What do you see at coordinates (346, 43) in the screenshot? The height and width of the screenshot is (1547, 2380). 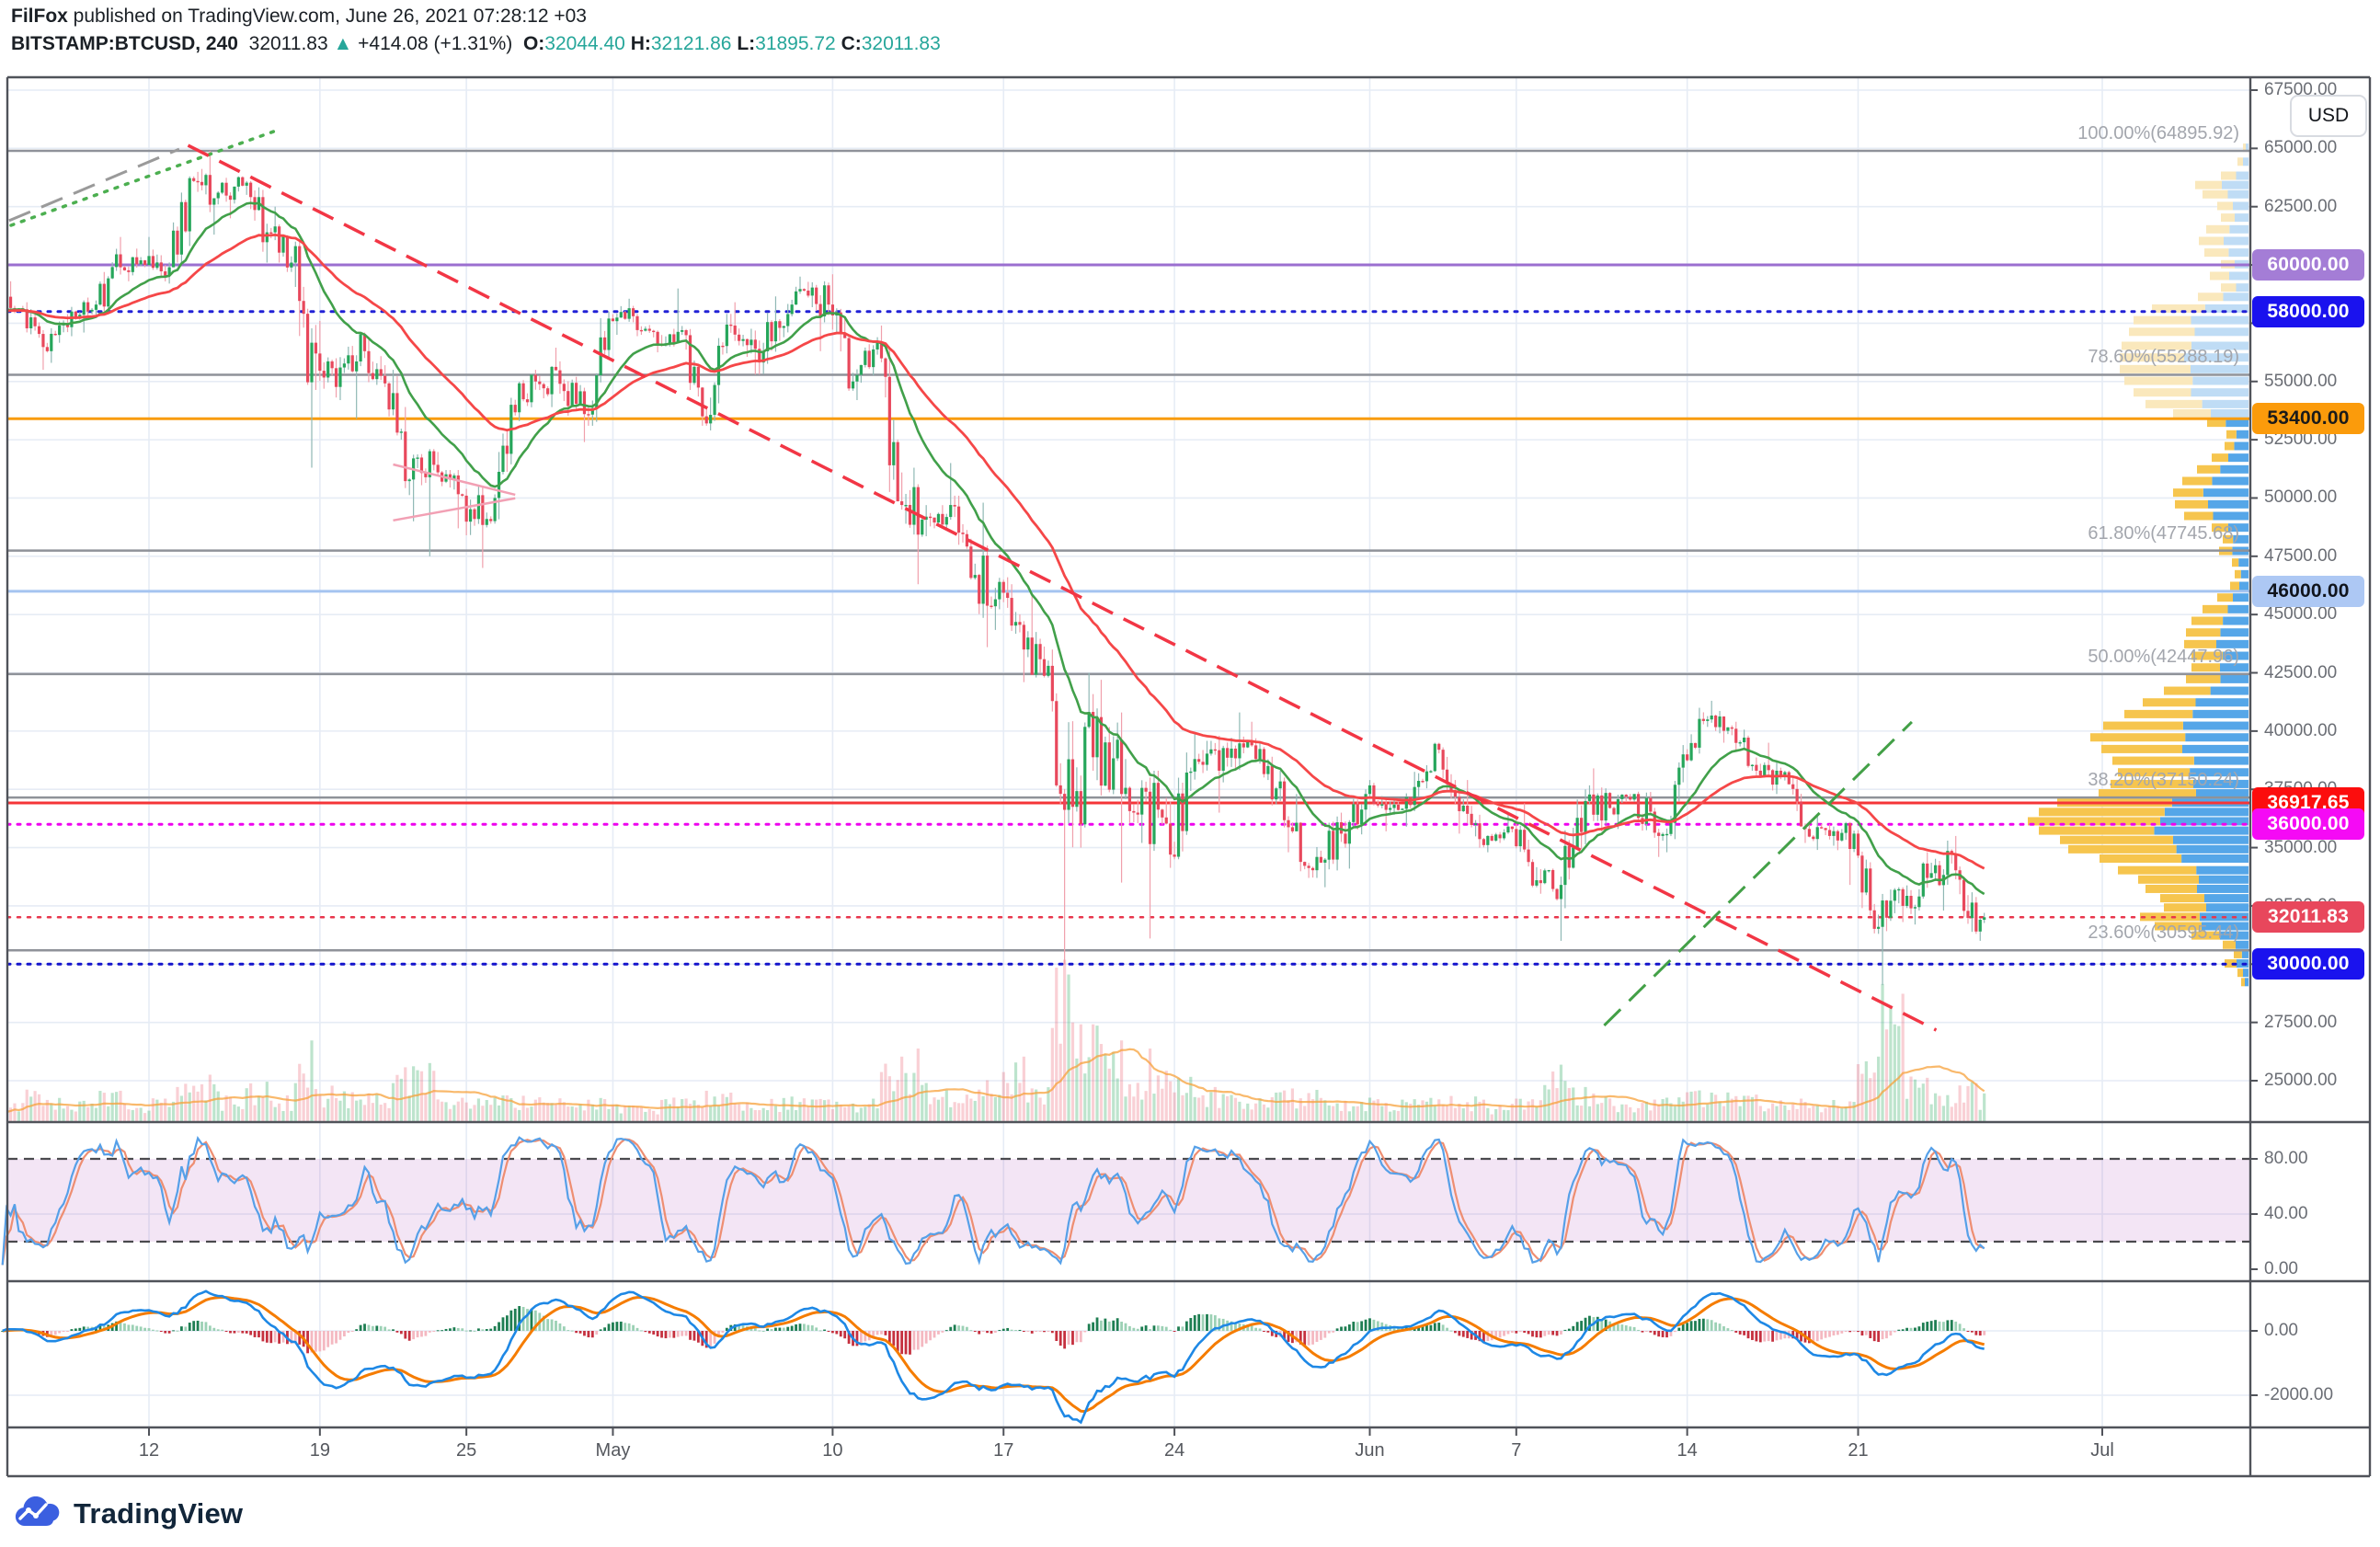 I see `ohlc-segment: ▲` at bounding box center [346, 43].